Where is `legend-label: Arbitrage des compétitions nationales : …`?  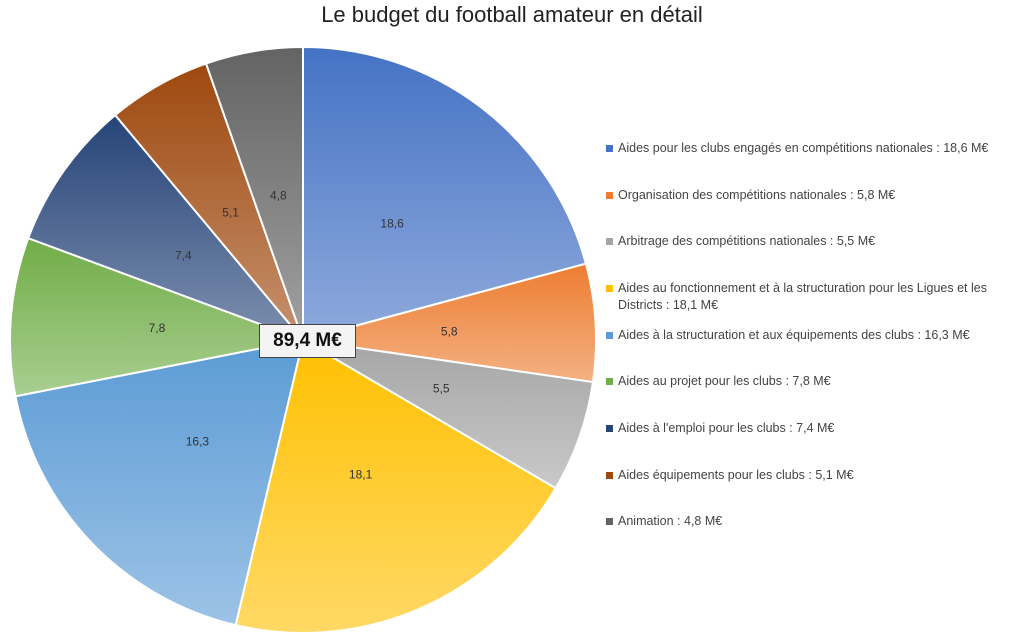
legend-label: Arbitrage des compétitions nationales : … is located at coordinates (747, 241).